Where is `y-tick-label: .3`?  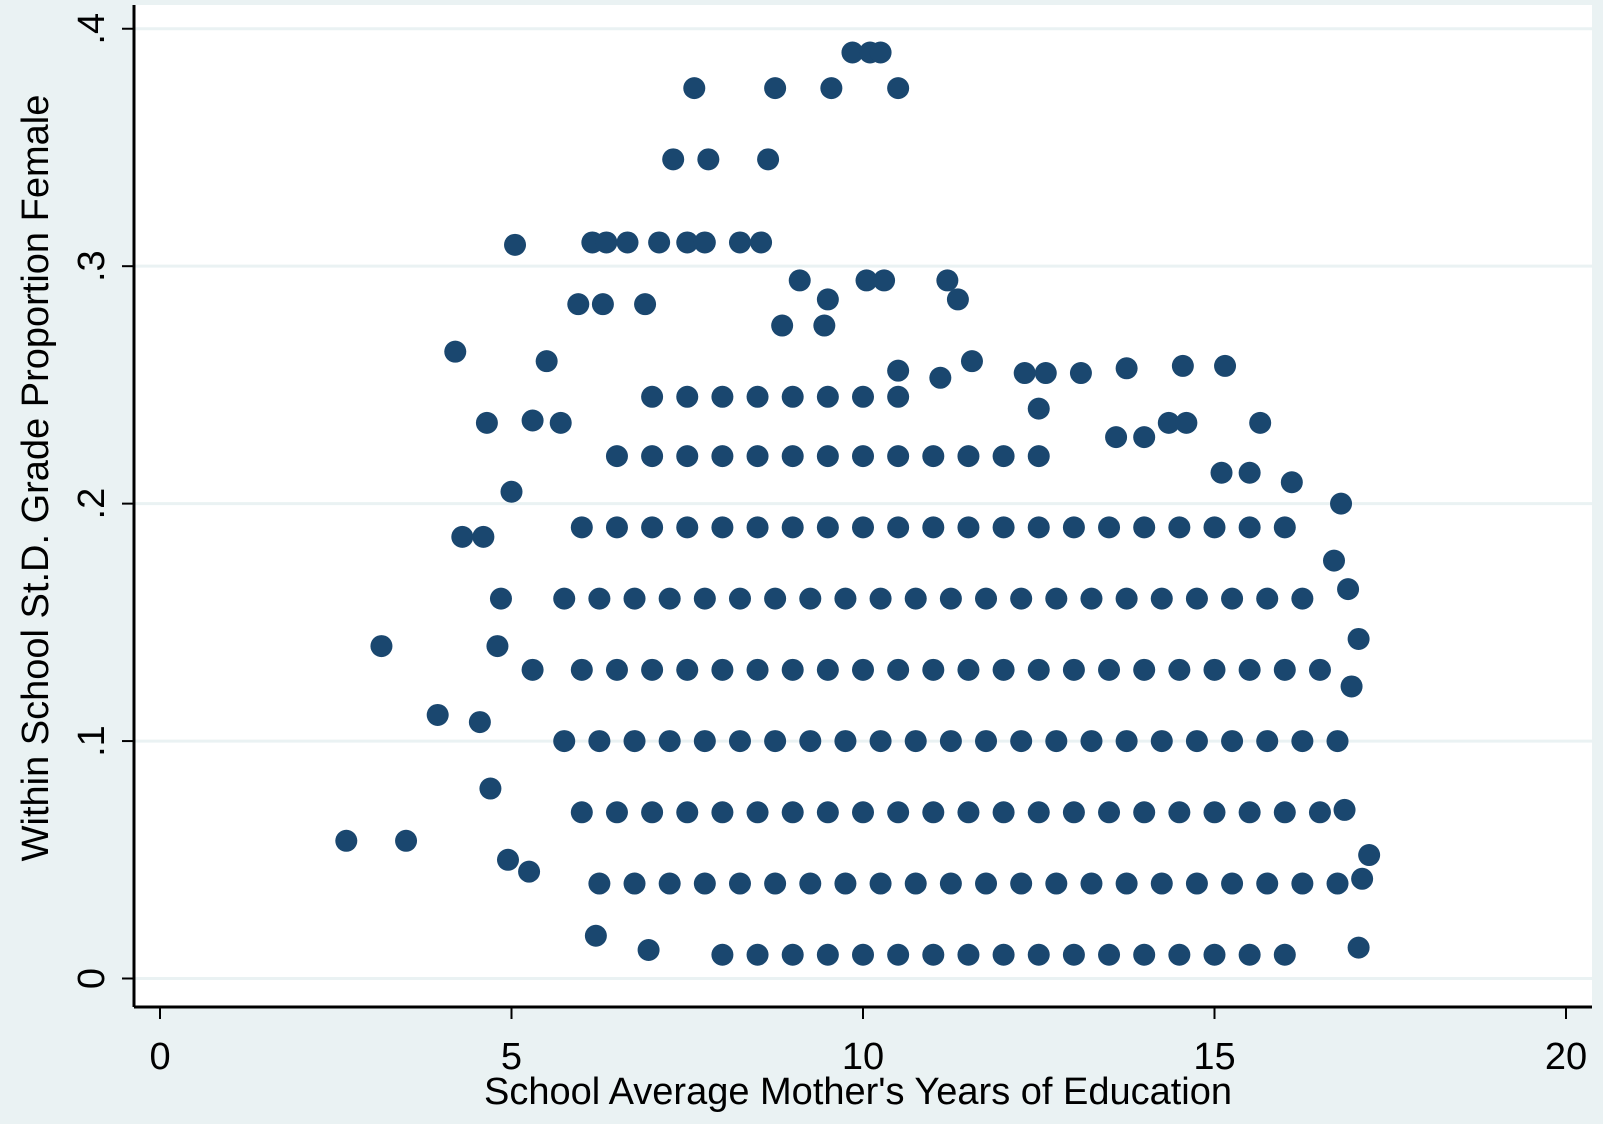 y-tick-label: .3 is located at coordinates (92, 266).